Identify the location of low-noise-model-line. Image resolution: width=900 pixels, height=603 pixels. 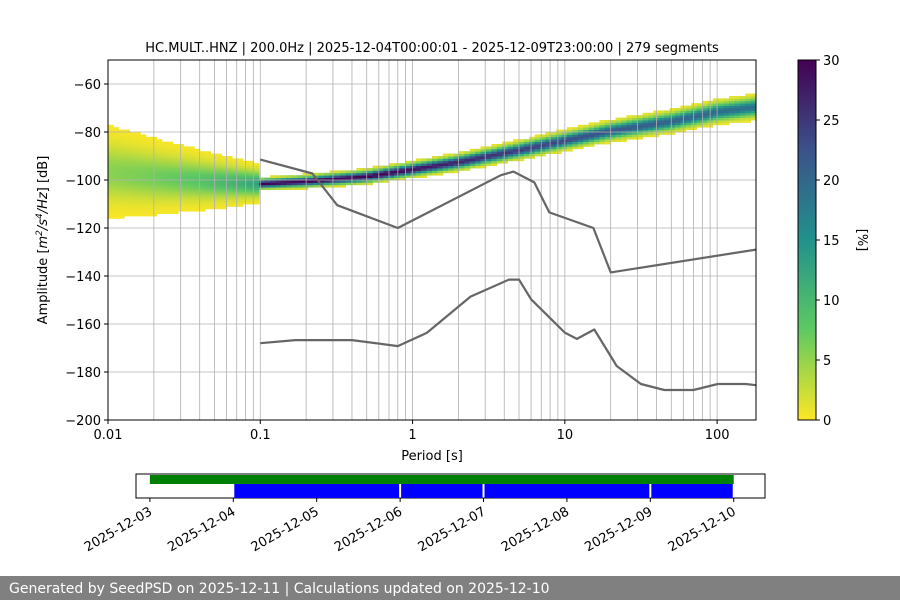
(508, 335).